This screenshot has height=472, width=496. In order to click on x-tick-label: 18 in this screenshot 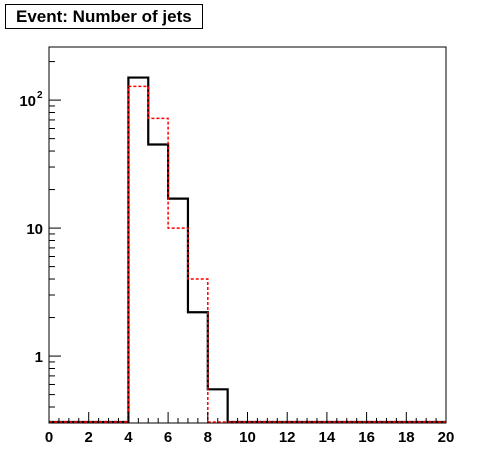, I will do `click(406, 437)`.